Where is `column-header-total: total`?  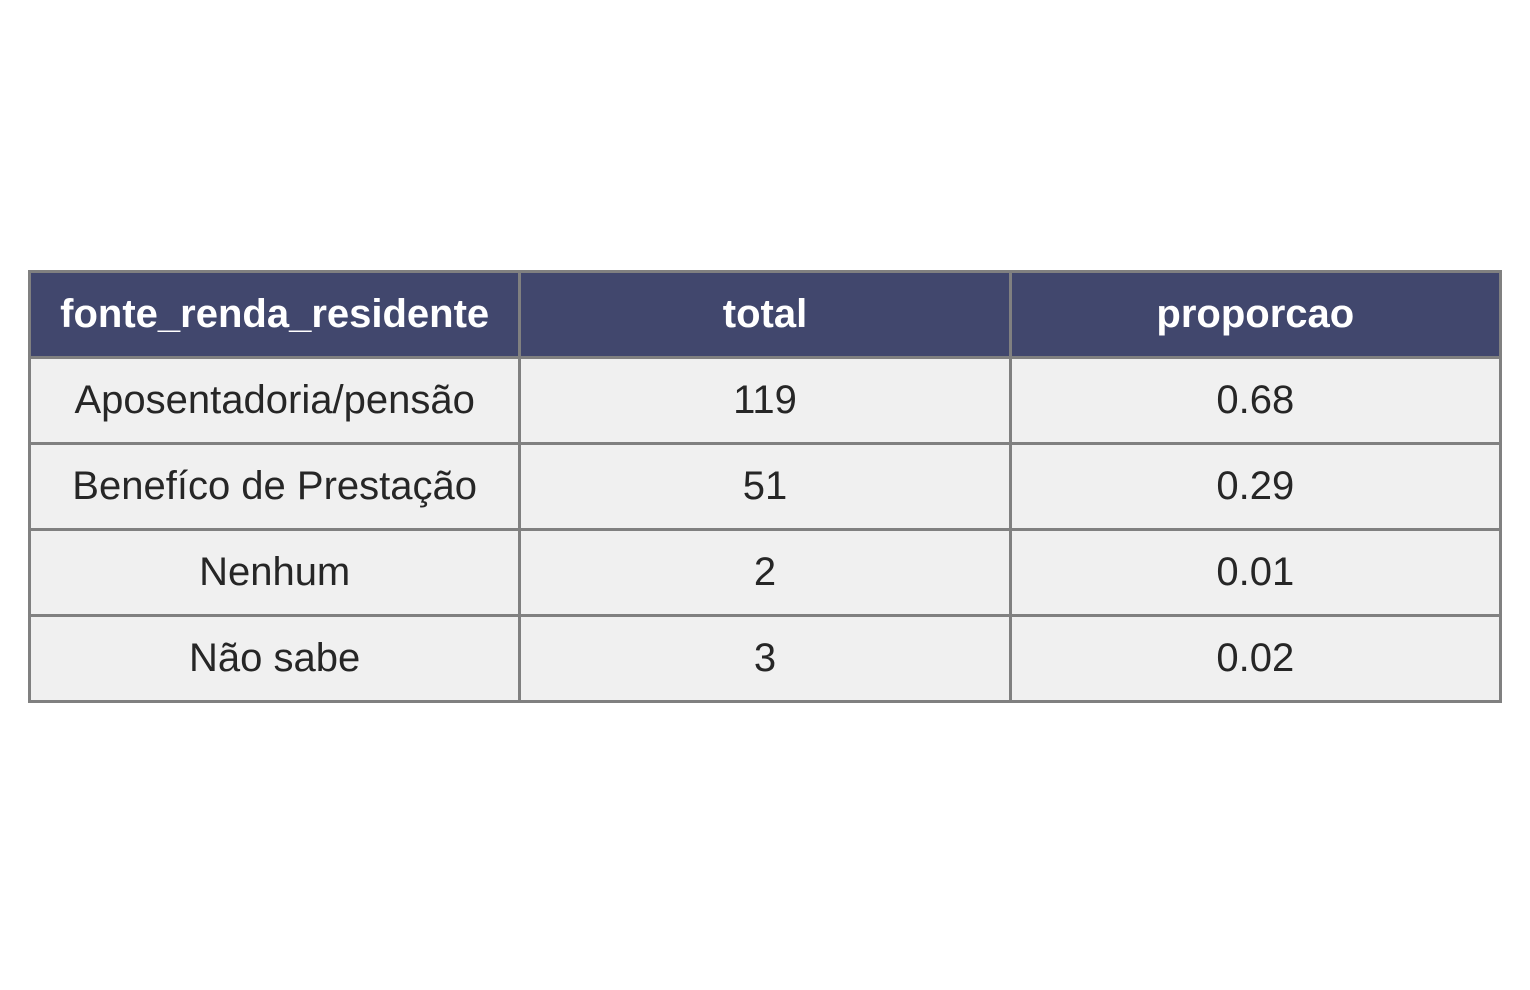 column-header-total: total is located at coordinates (765, 314).